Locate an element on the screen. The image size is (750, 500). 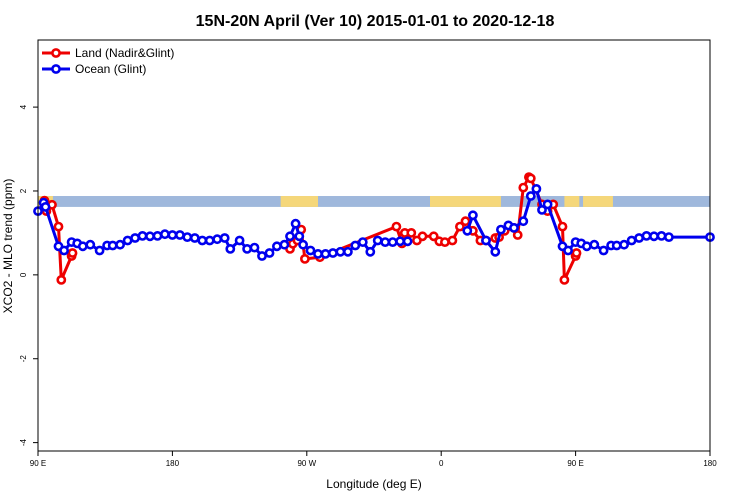
background-band is located at coordinates (374, 201).